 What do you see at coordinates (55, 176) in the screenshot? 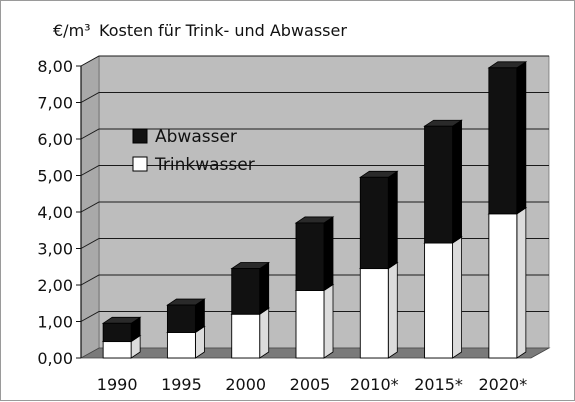
I see `y-tick-label: 5,00` at bounding box center [55, 176].